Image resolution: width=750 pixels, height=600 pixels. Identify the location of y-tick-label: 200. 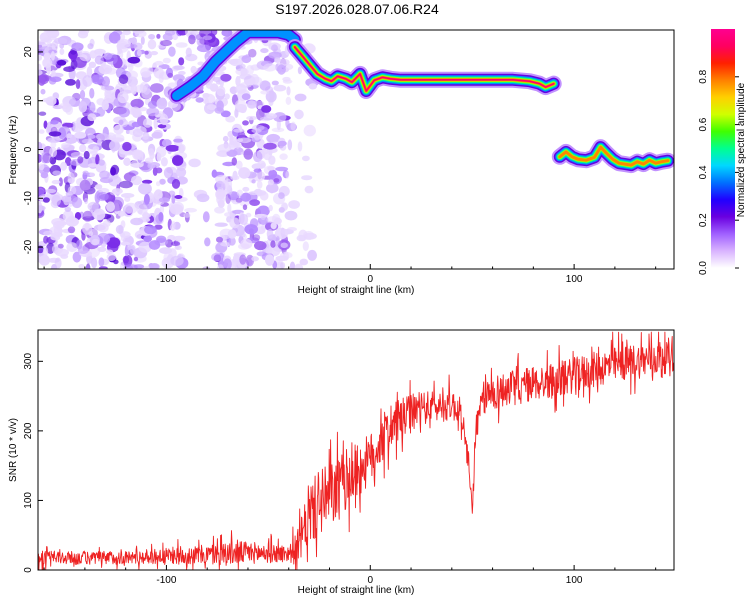
(28, 430).